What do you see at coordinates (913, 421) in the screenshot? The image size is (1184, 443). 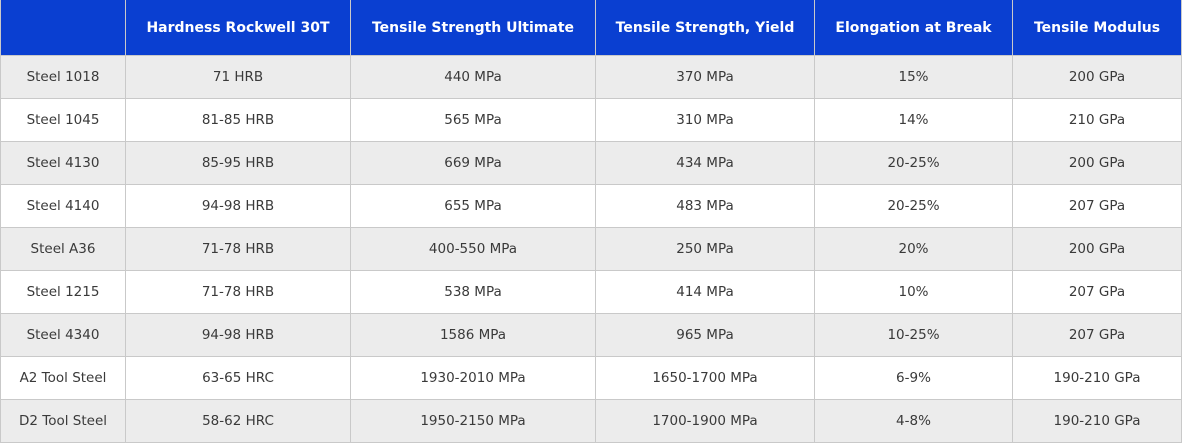 I see `elongation-cell: 4-8%` at bounding box center [913, 421].